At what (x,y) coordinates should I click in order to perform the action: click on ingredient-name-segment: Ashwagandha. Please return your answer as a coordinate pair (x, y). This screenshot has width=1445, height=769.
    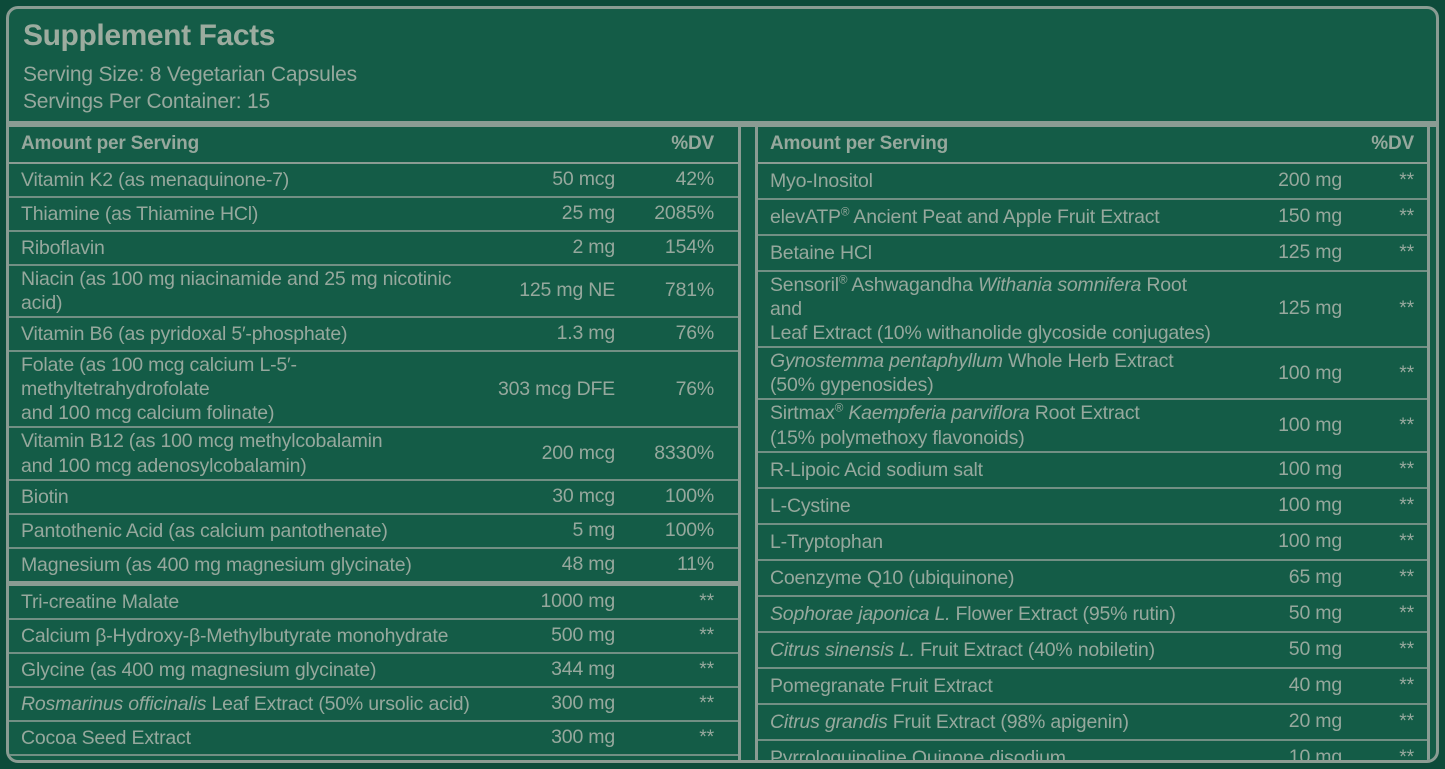
    Looking at the image, I should click on (913, 284).